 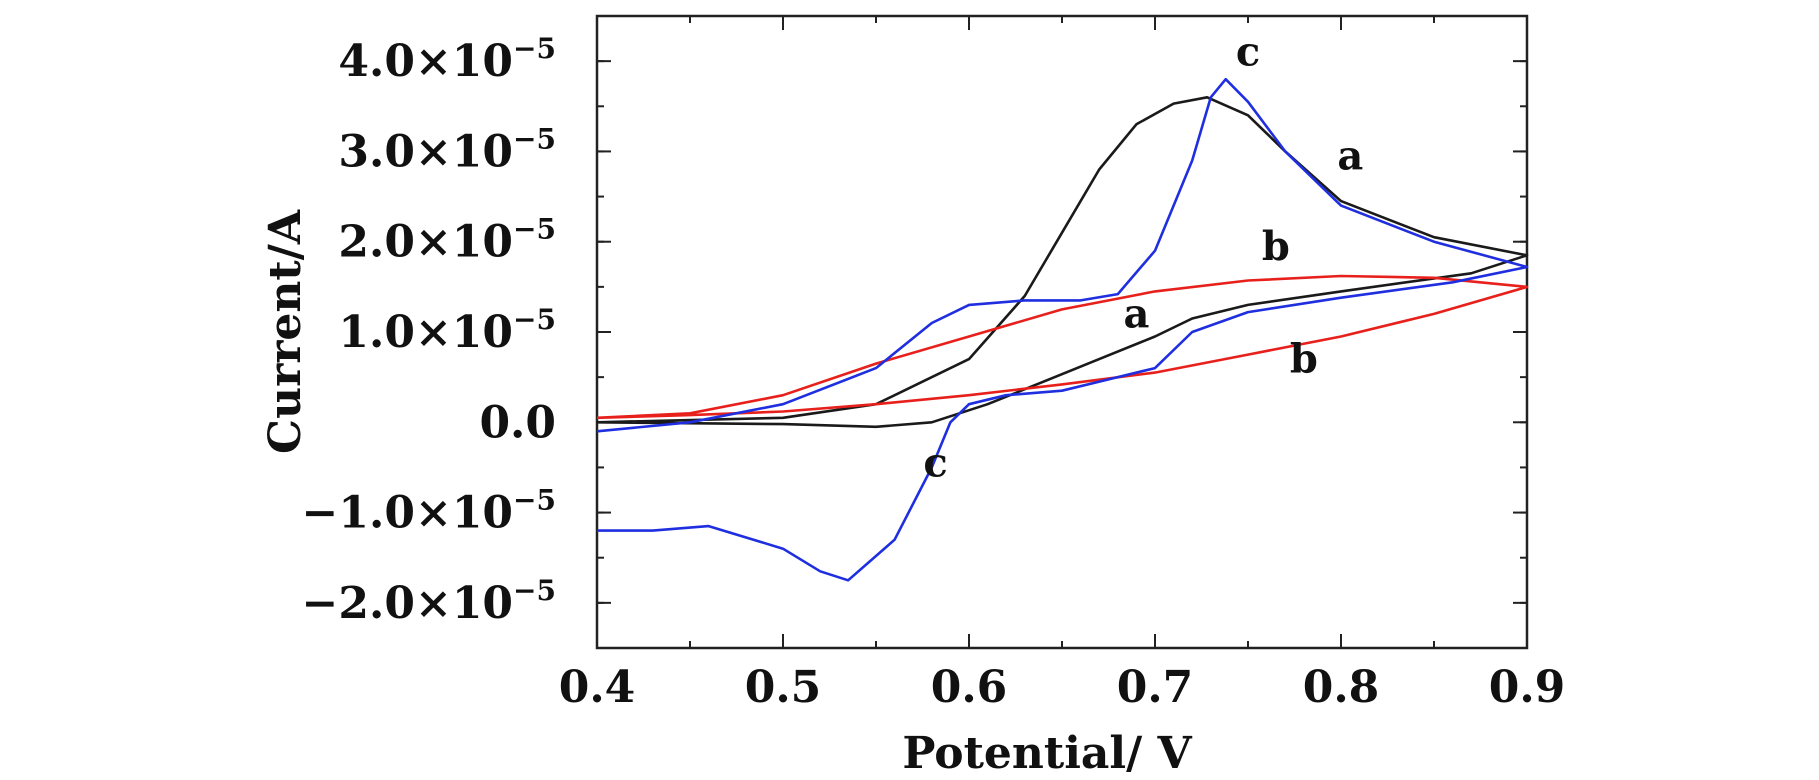 I want to click on x-tick-label: 0.7, so click(x=1155, y=687).